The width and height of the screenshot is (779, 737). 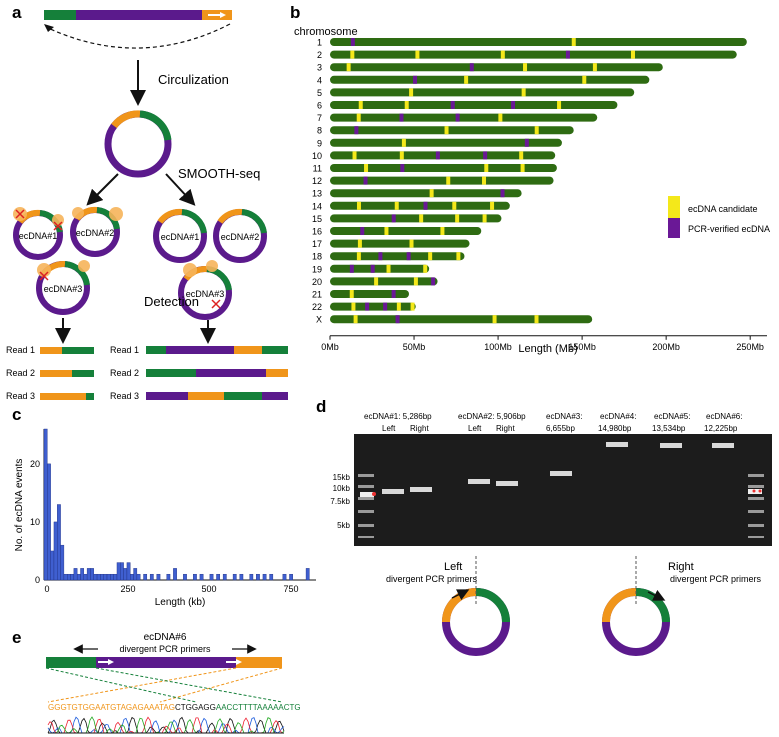 What do you see at coordinates (259, 662) in the screenshot?
I see `e-bar-orange` at bounding box center [259, 662].